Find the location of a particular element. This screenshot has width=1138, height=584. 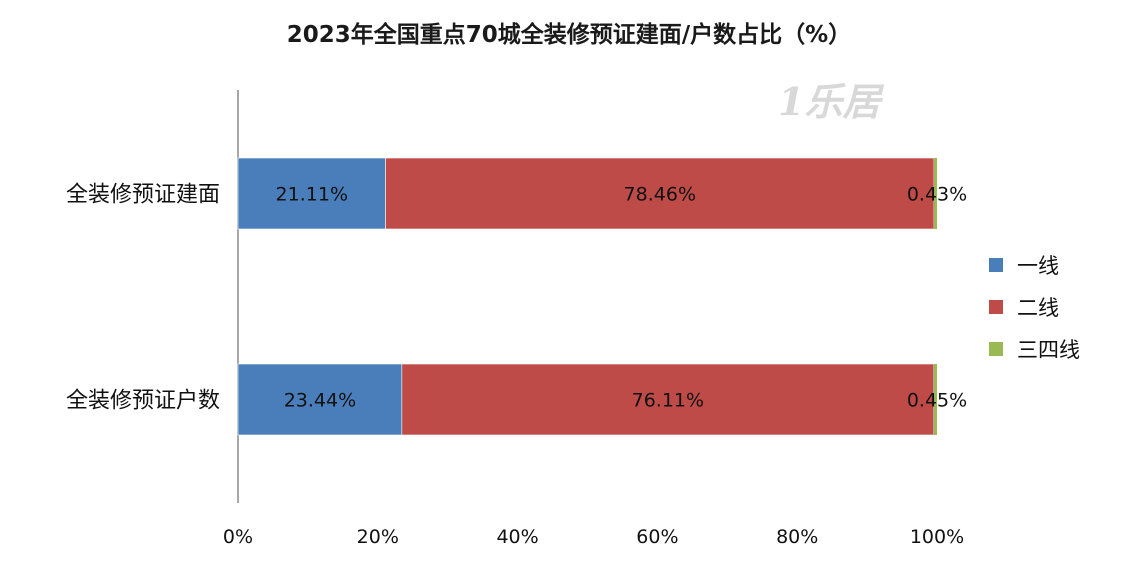

data-label-1-2: 23.44% is located at coordinates (320, 401).